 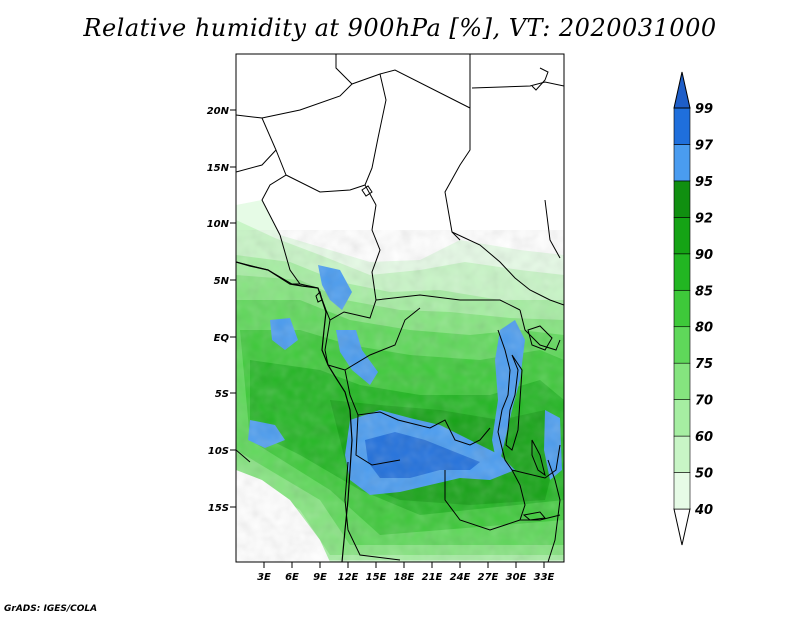 I want to click on lon-tick-label: 33E, so click(x=544, y=577).